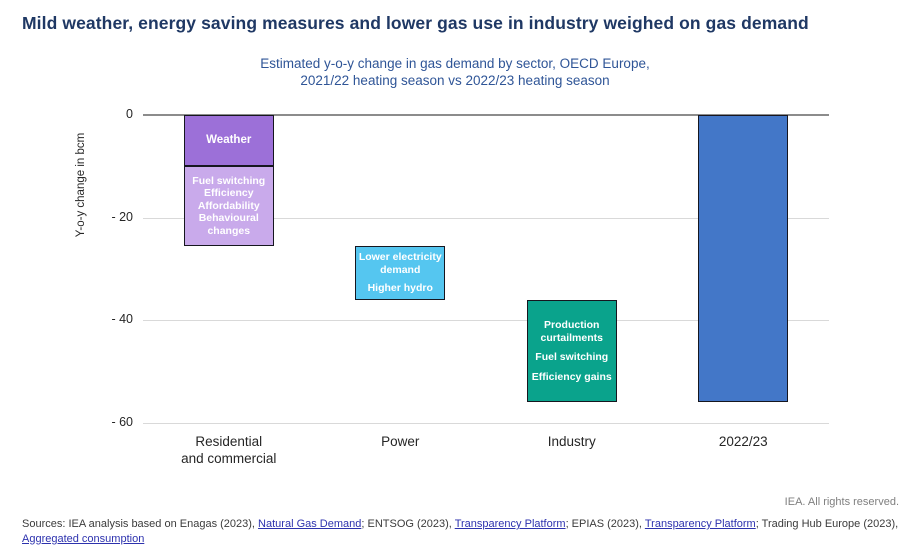  What do you see at coordinates (122, 216) in the screenshot?
I see `y-tick-label: - 20` at bounding box center [122, 216].